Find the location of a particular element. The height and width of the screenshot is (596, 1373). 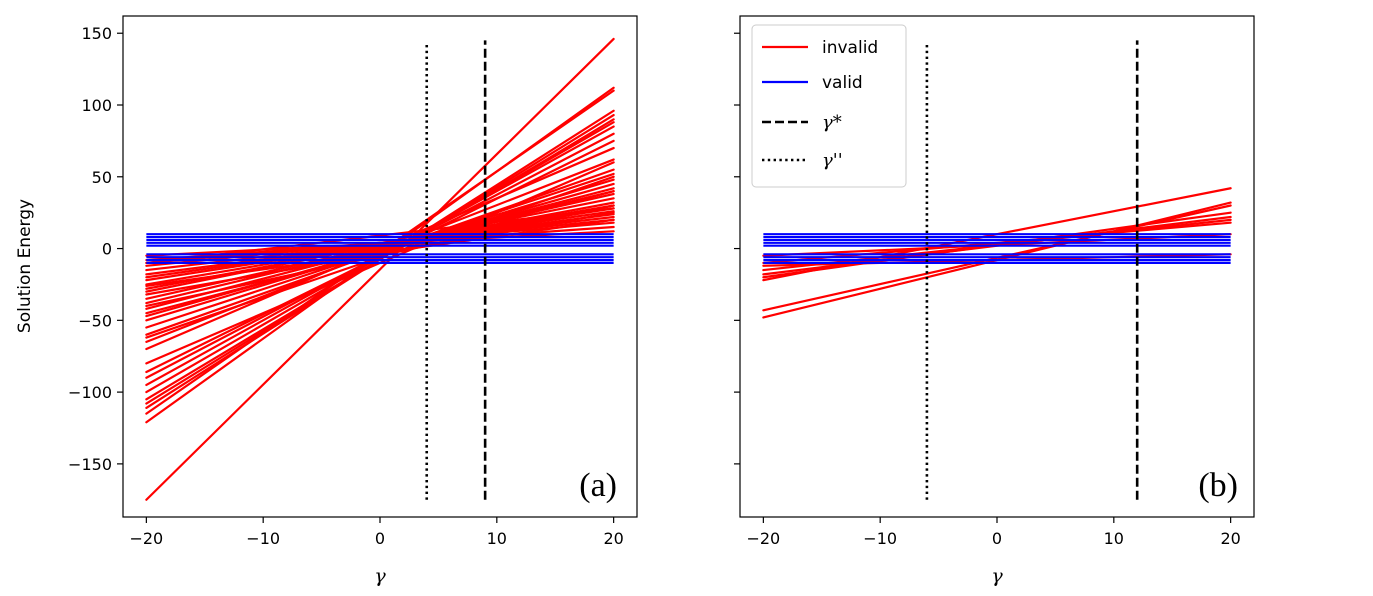

panel-a-x-tick-label-5: 20 is located at coordinates (613, 538).